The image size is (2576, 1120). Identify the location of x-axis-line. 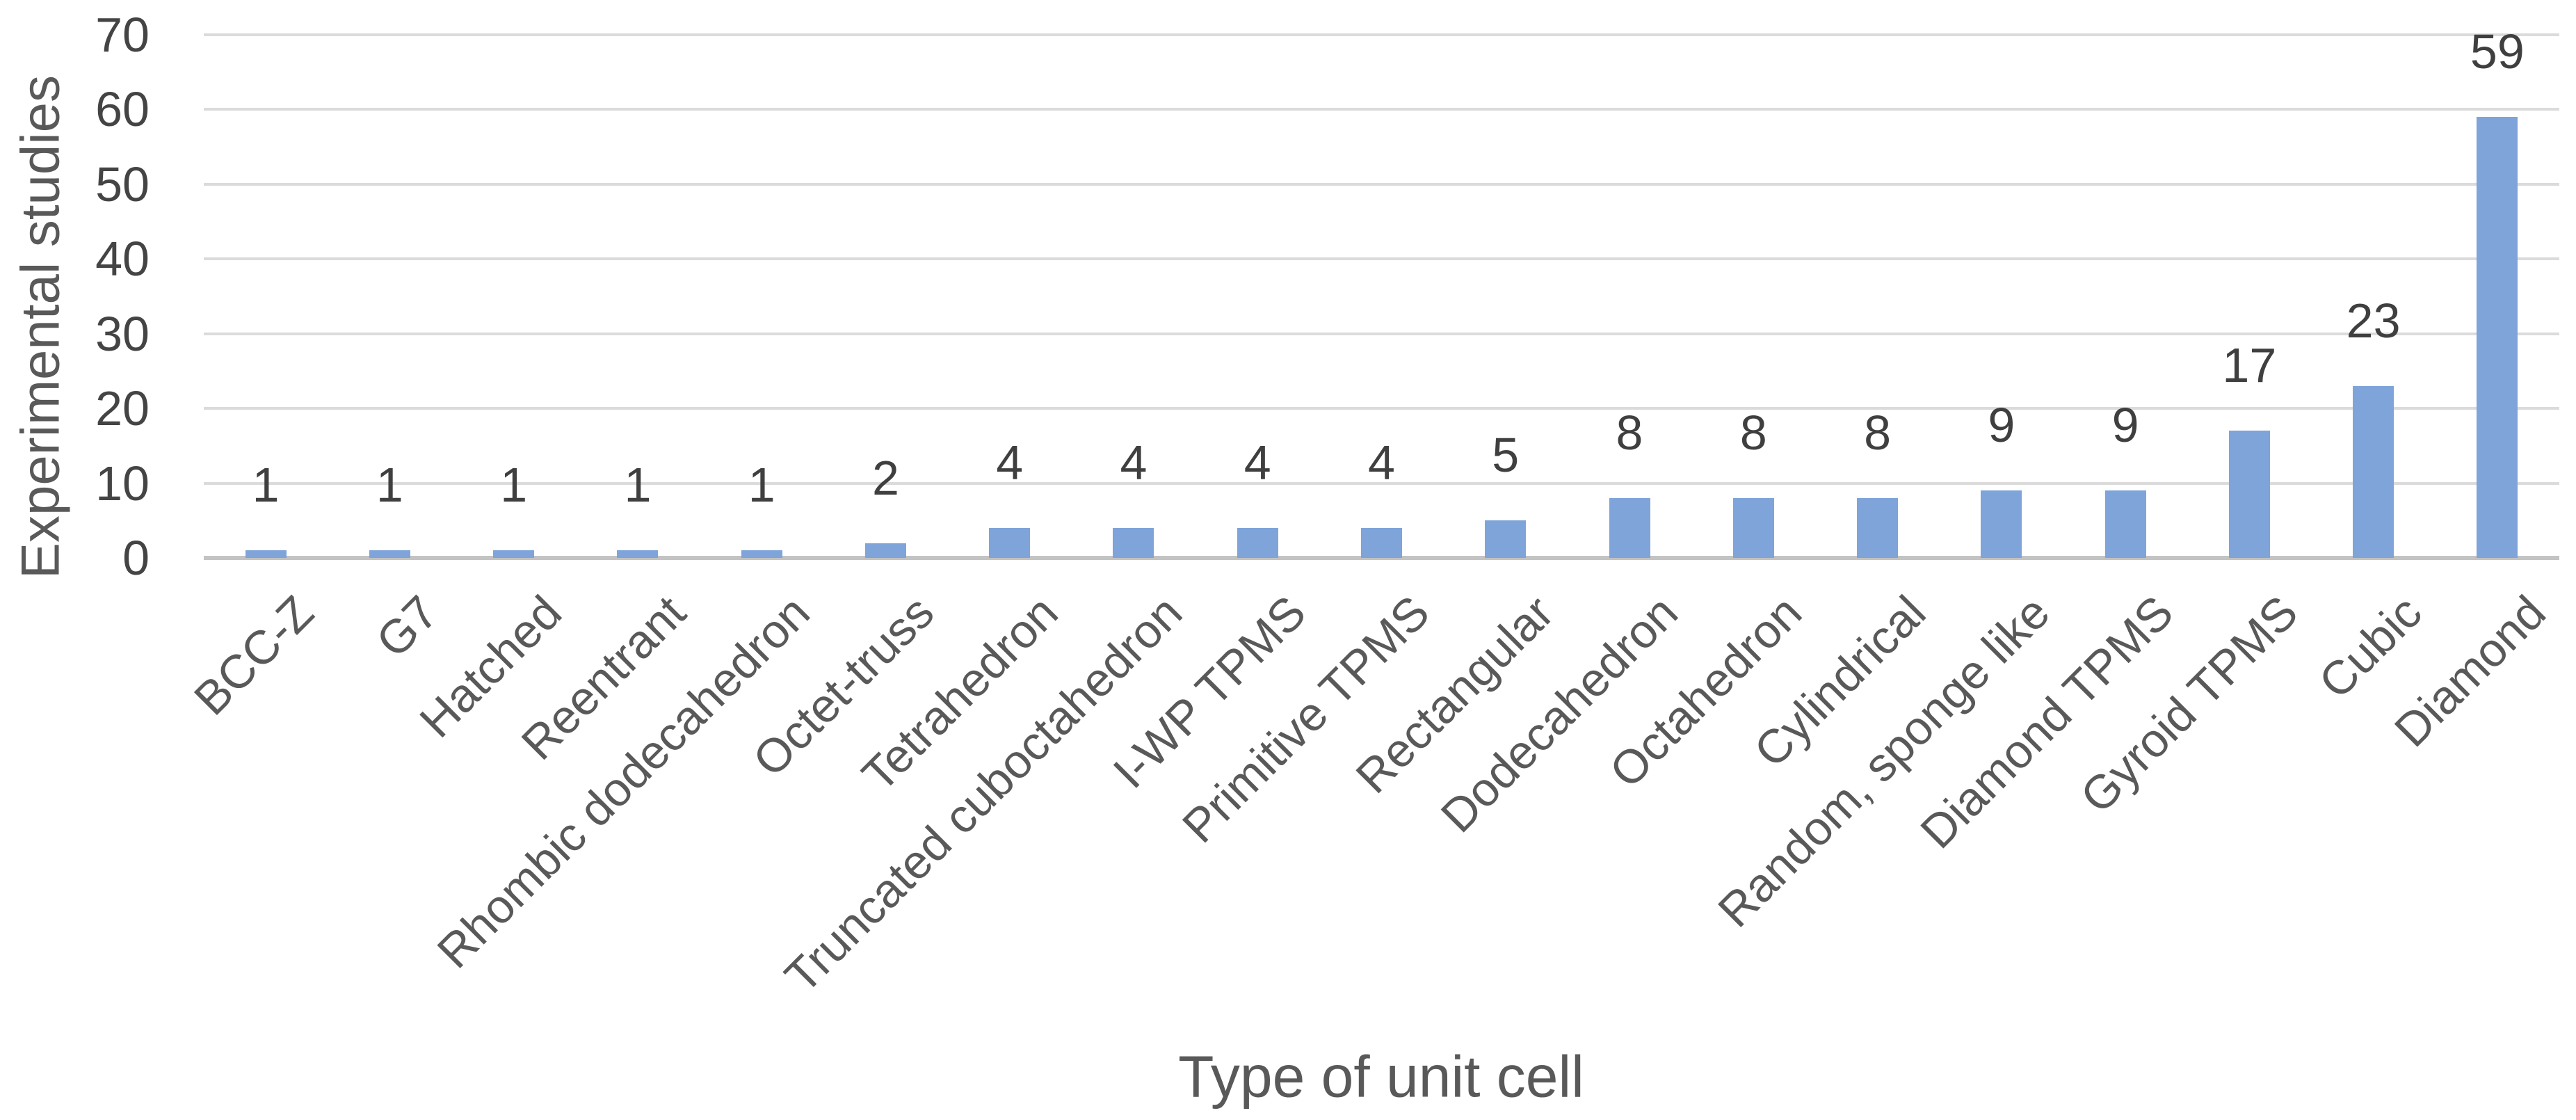
(1381, 558).